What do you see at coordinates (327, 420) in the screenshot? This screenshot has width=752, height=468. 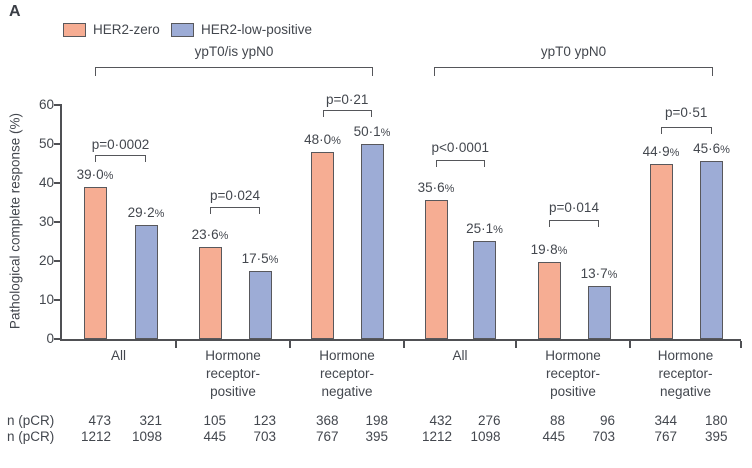 I see `table-cell: 368` at bounding box center [327, 420].